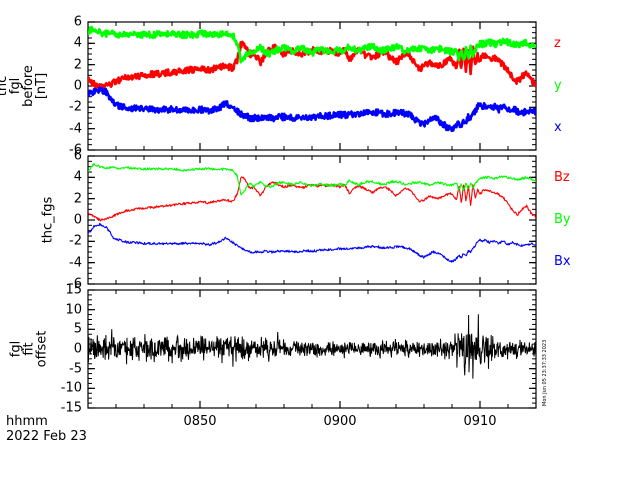 This screenshot has width=640, height=480. What do you see at coordinates (562, 219) in the screenshot?
I see `legend-item-By: By` at bounding box center [562, 219].